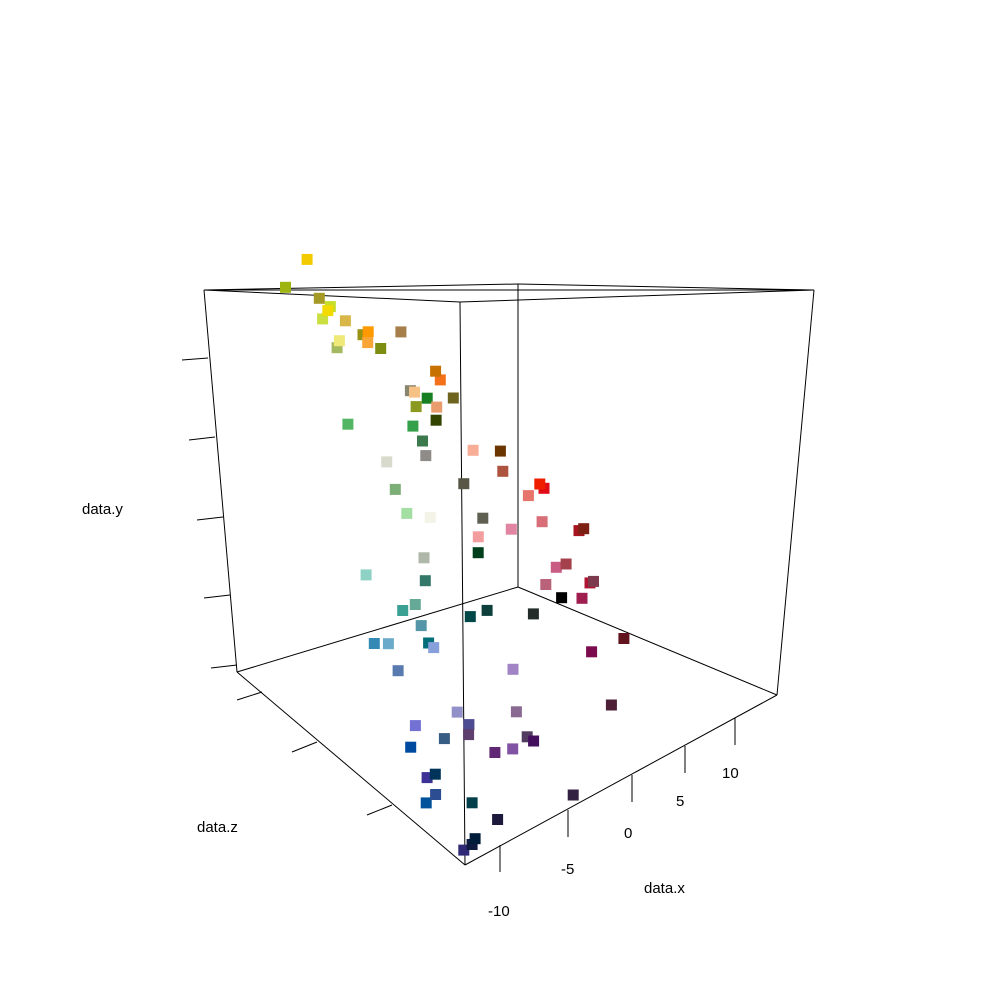  I want to click on x-tick-label: 0, so click(628, 833).